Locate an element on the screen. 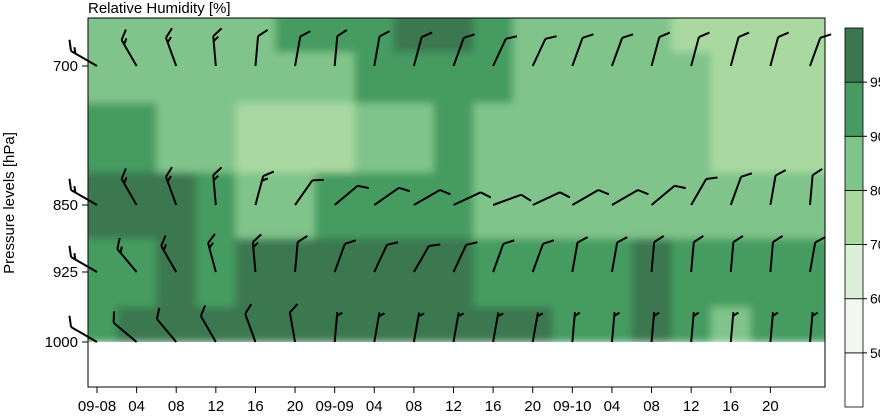  y-tick-label: 850 is located at coordinates (65, 205).